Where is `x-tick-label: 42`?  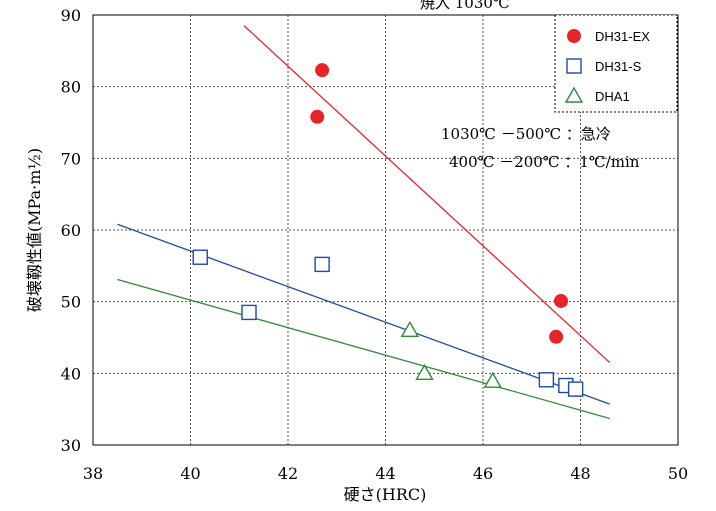 x-tick-label: 42 is located at coordinates (288, 473).